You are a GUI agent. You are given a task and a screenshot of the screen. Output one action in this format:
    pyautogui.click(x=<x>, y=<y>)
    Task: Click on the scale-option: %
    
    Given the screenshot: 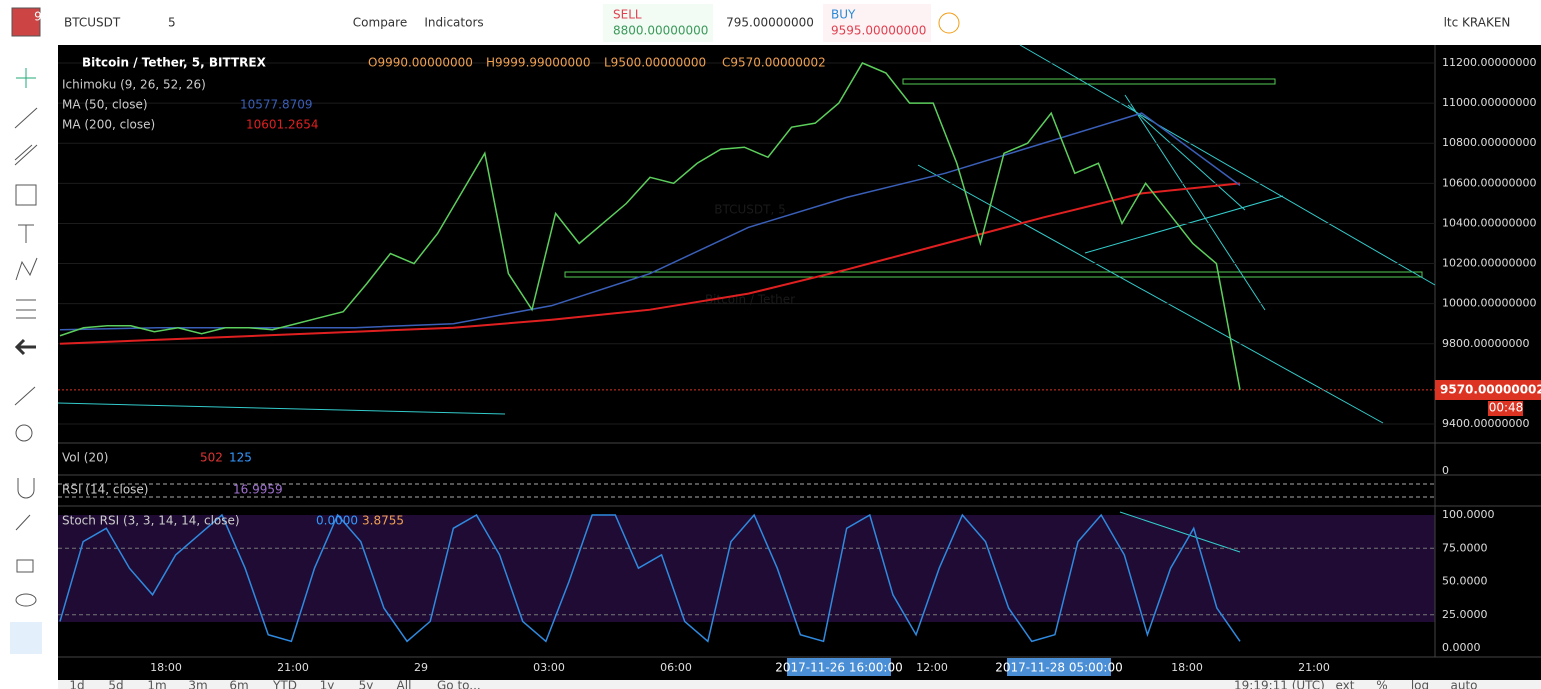 What is the action you would take?
    pyautogui.click(x=1381, y=684)
    